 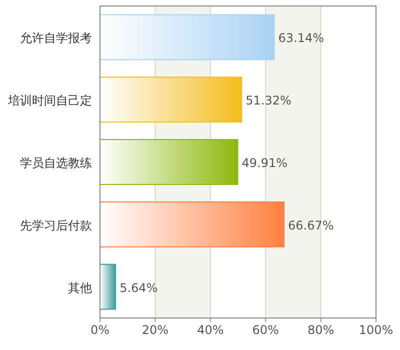 I want to click on y-tick-label: 学员自选教练, so click(x=56, y=163).